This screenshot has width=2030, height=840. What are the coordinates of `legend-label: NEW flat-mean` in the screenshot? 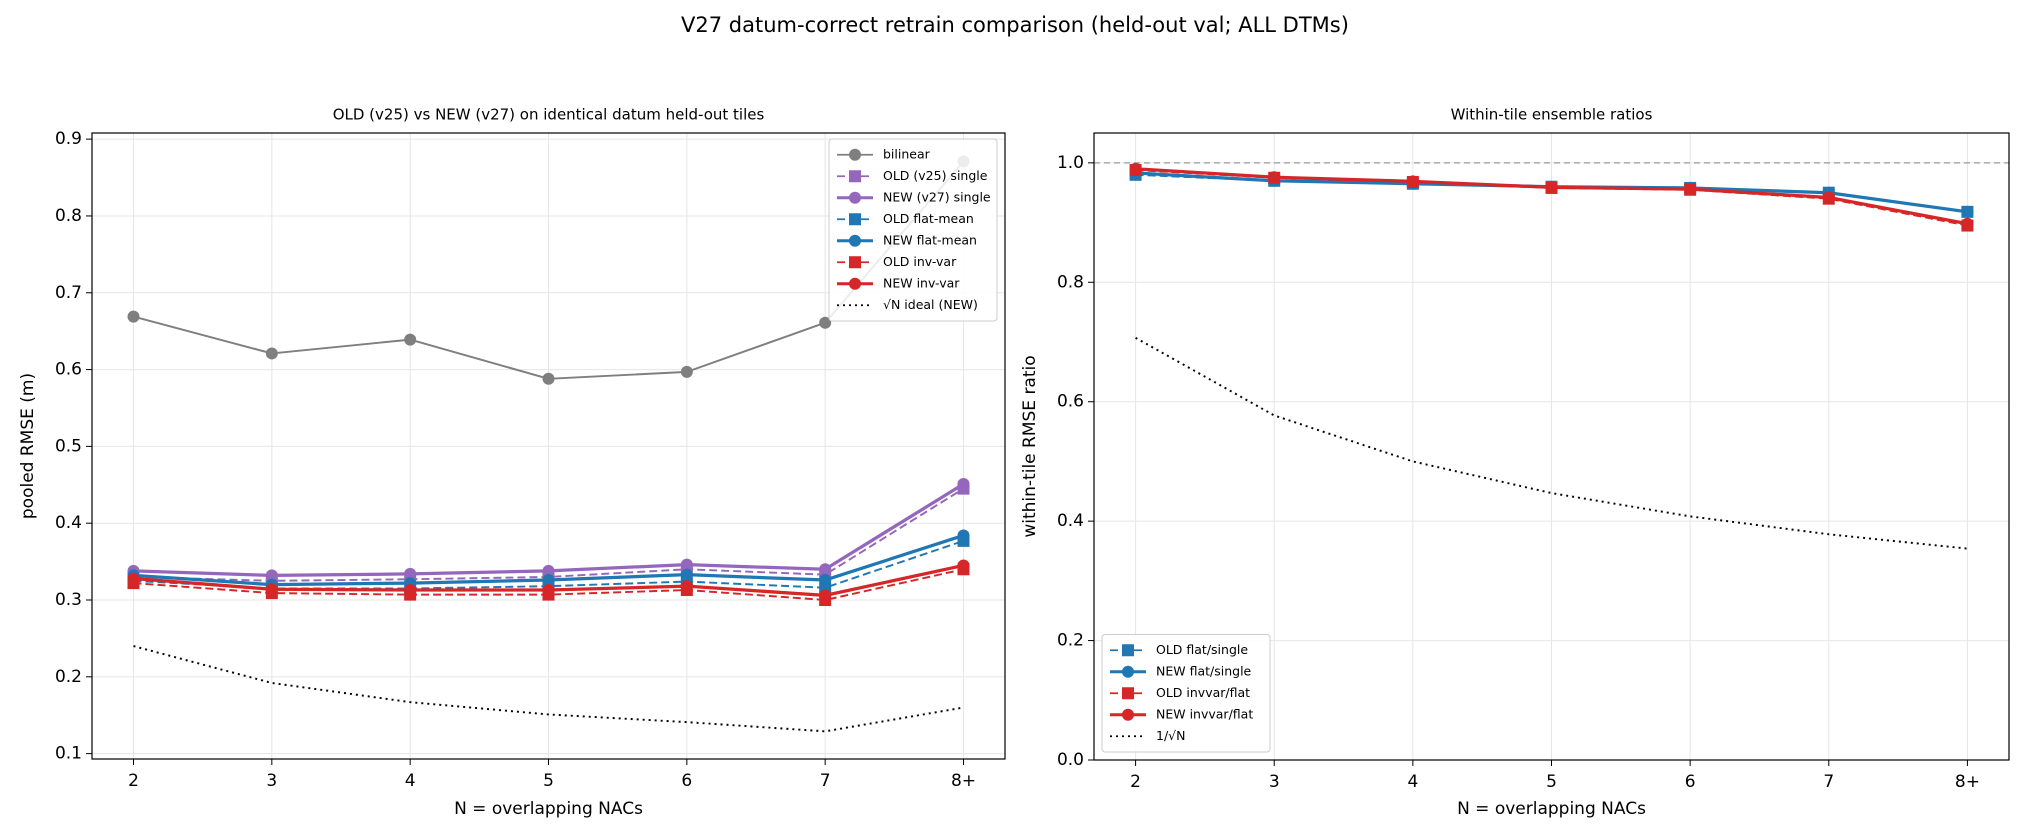 It's located at (930, 239).